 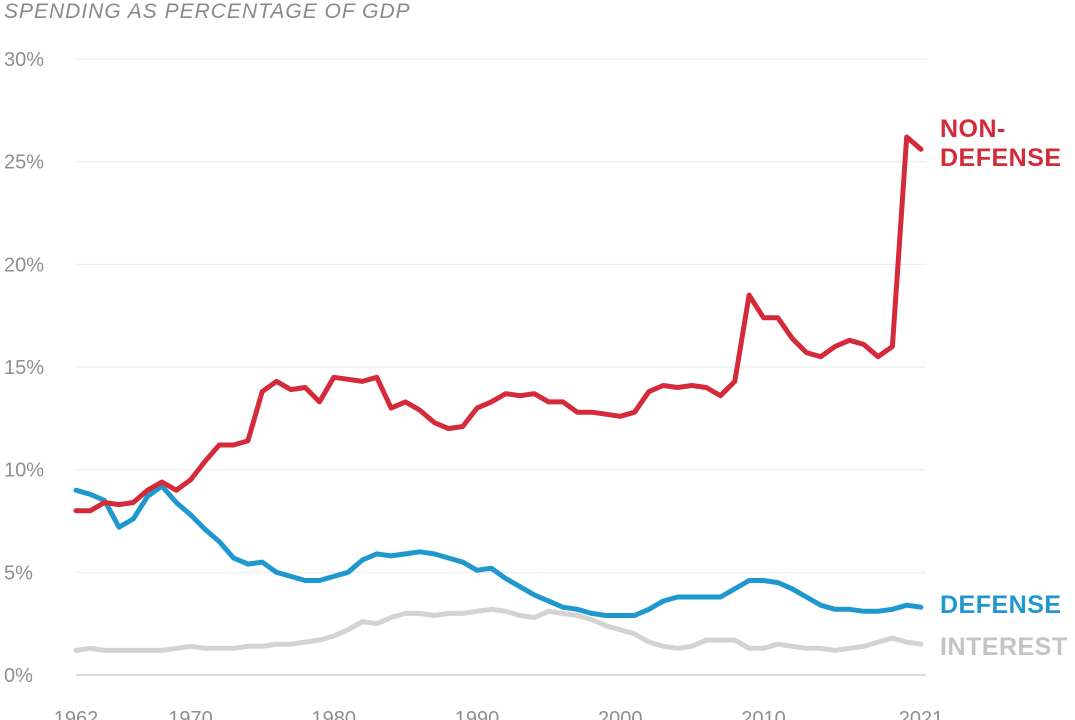 What do you see at coordinates (24, 471) in the screenshot?
I see `y-tick-label: 10%` at bounding box center [24, 471].